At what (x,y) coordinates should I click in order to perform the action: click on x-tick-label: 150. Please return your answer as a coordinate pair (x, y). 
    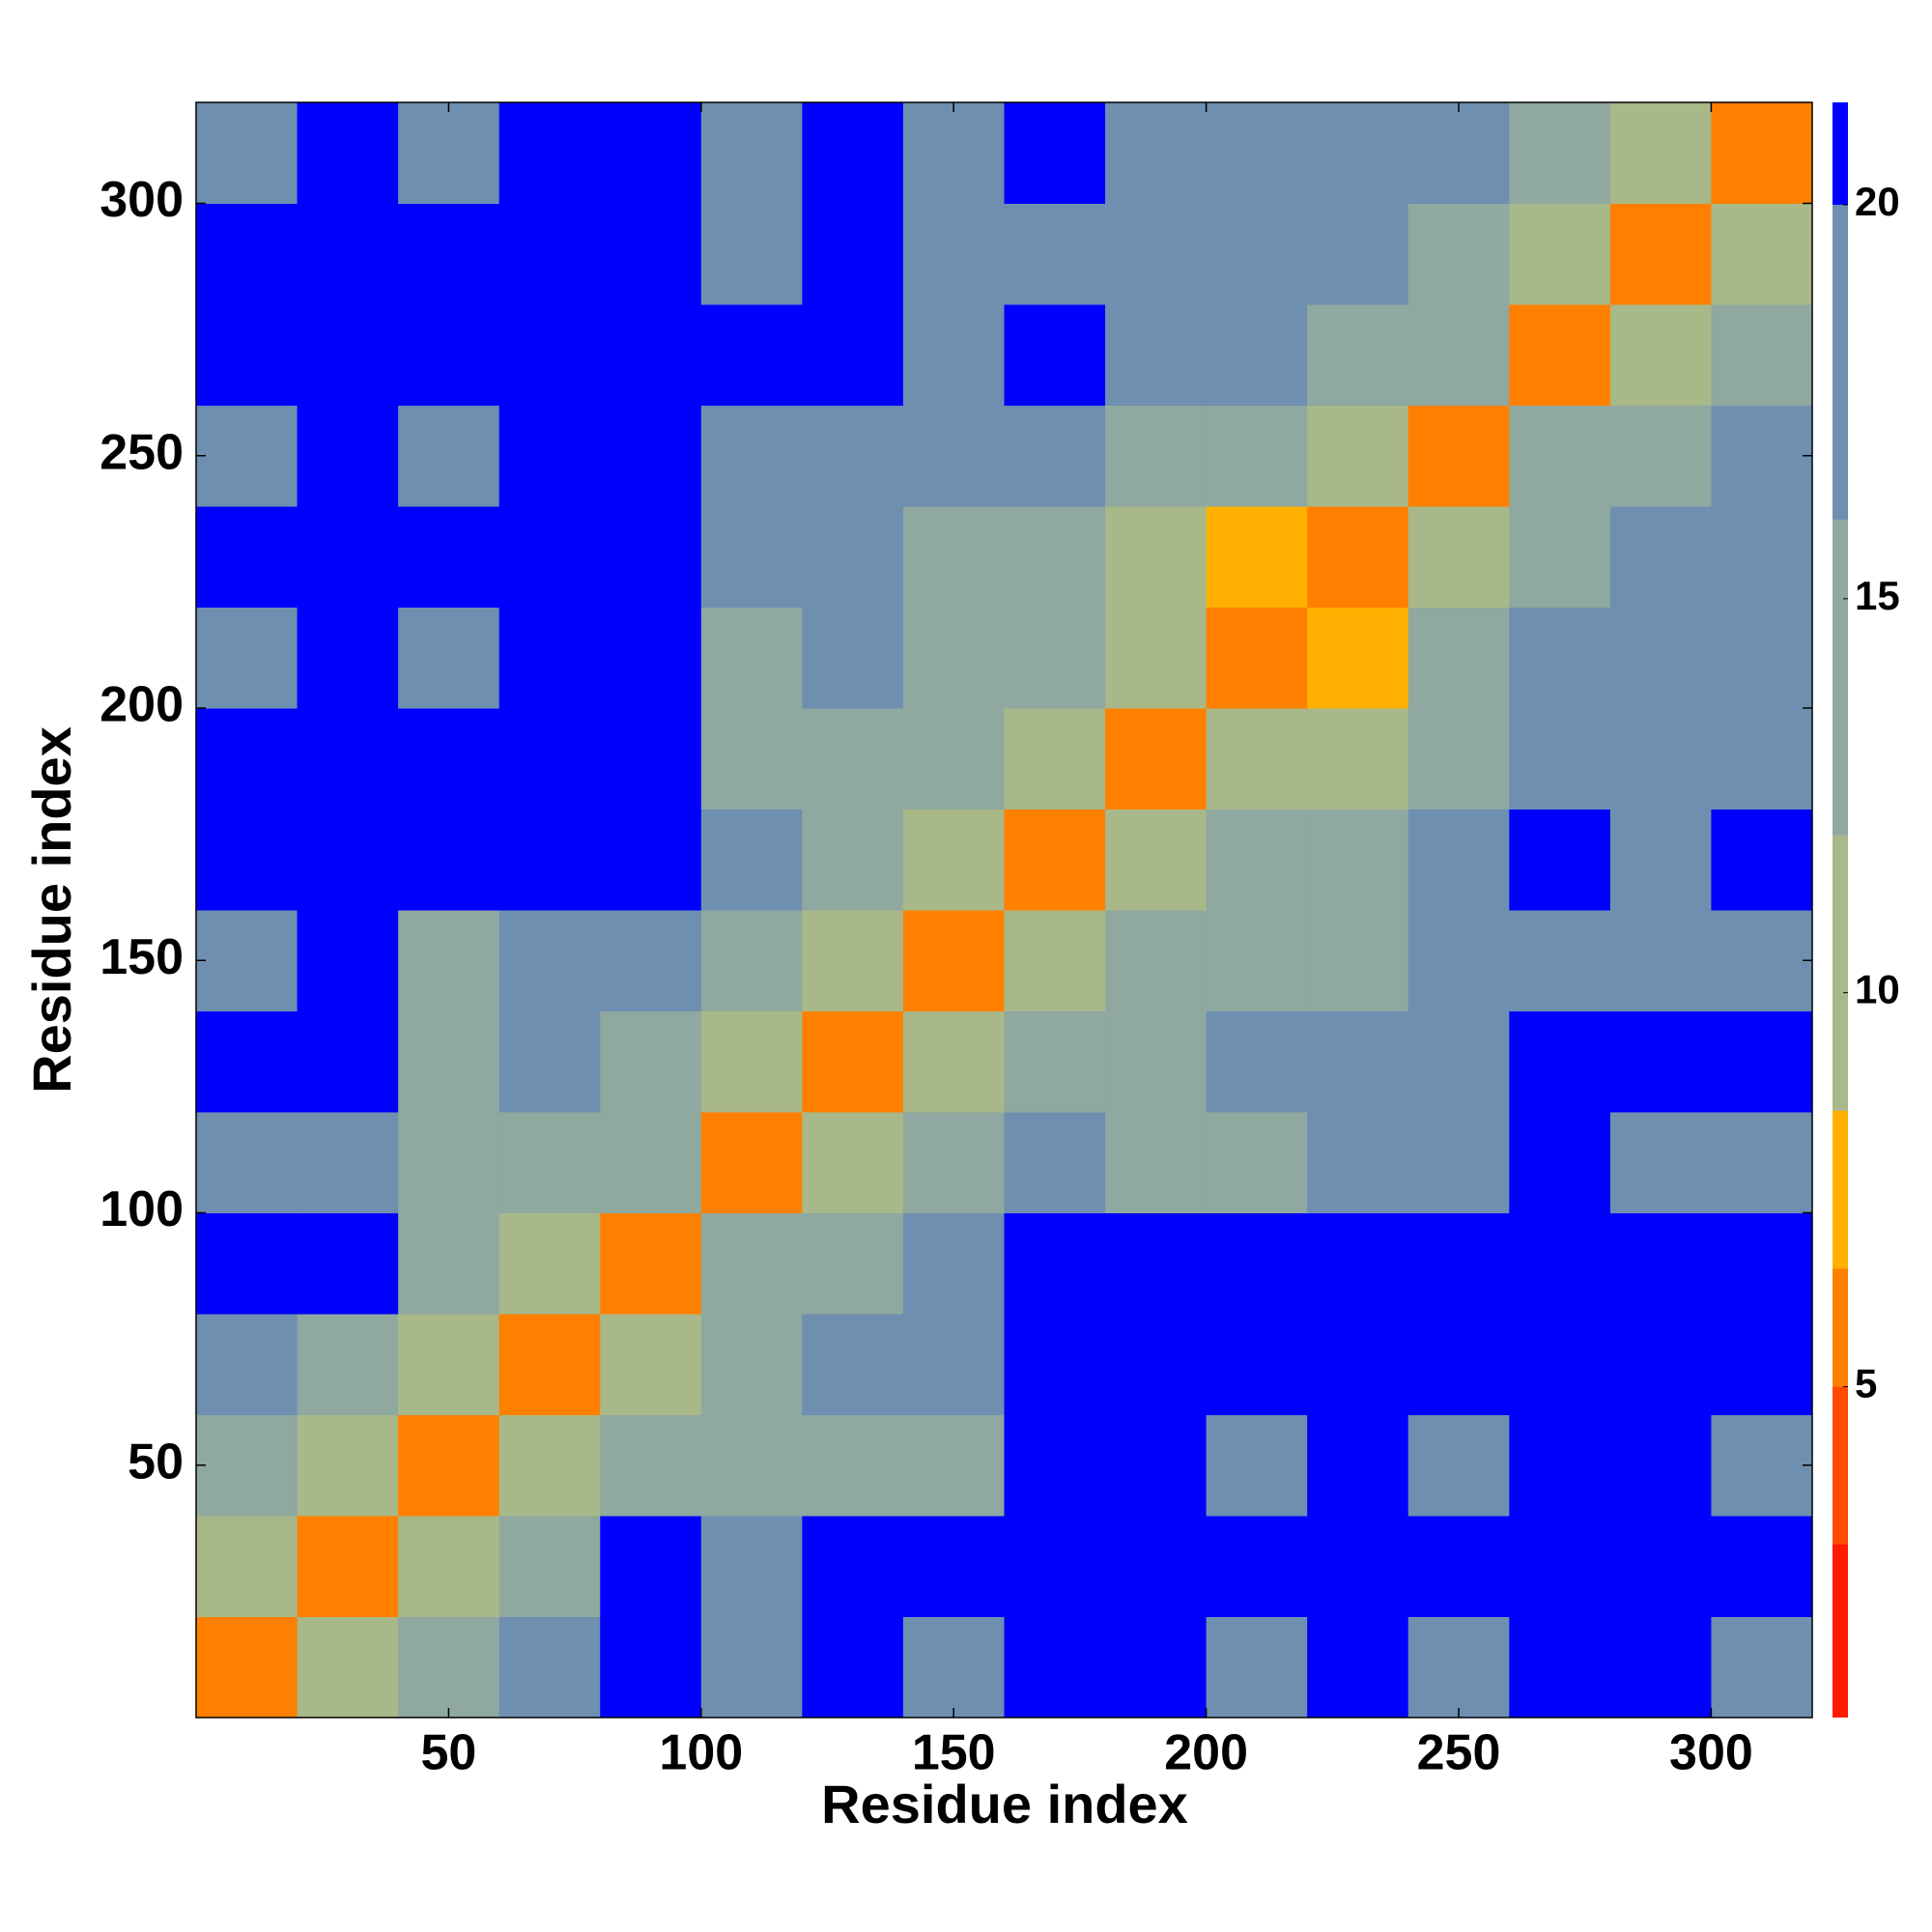
    Looking at the image, I should click on (954, 1753).